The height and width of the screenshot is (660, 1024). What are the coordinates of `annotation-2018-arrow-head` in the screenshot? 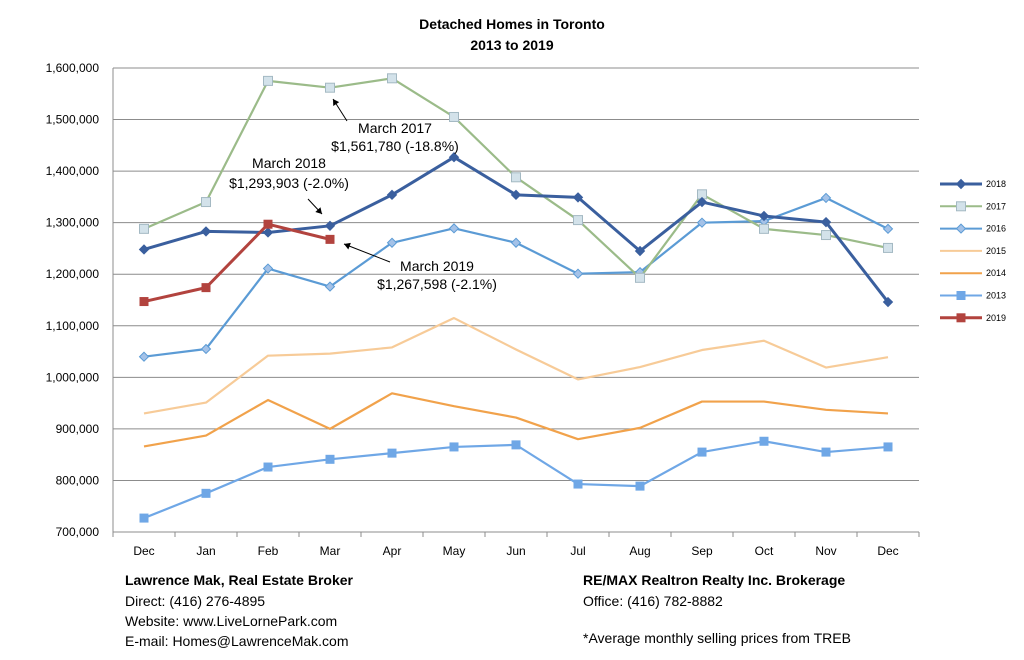 It's located at (318, 210).